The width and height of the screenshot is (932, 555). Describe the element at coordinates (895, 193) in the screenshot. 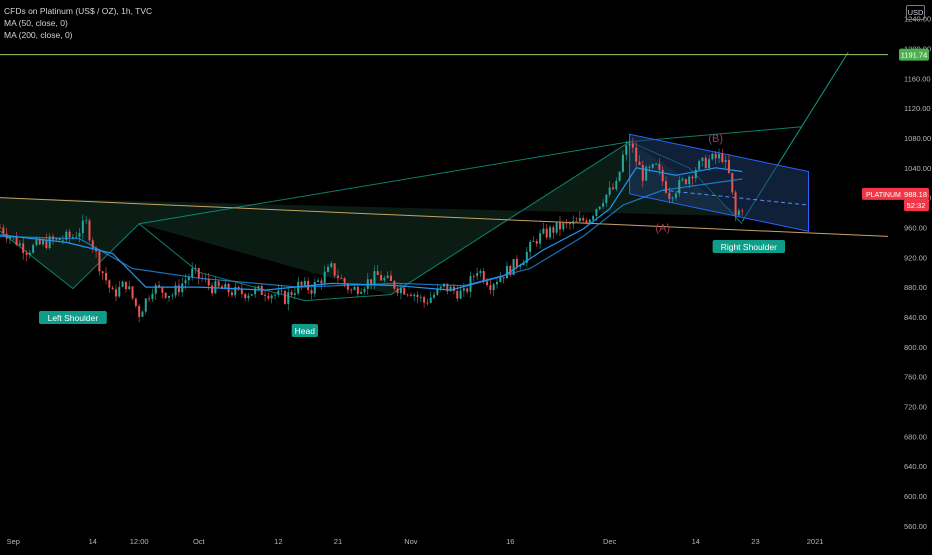

I see `current-price-badge-bg` at that location.